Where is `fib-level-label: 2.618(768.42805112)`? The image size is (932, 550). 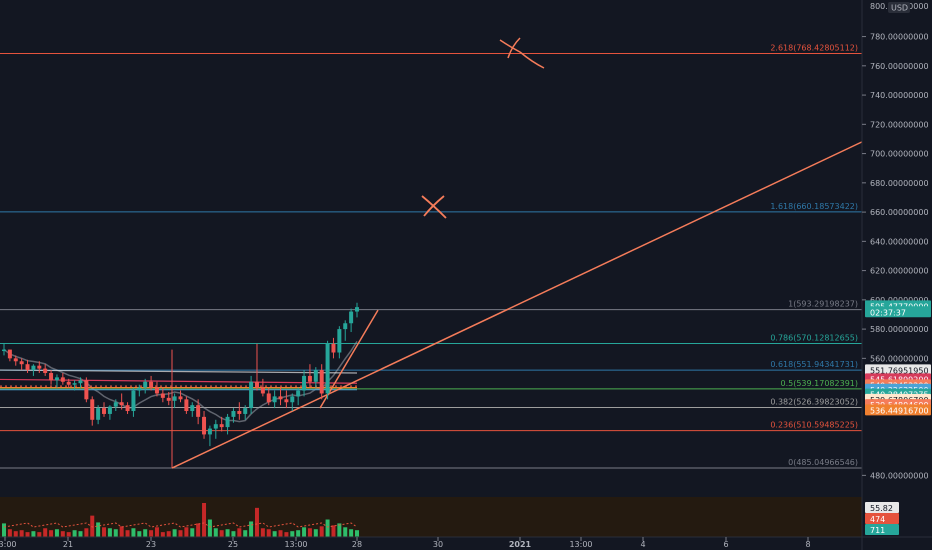 fib-level-label: 2.618(768.42805112) is located at coordinates (814, 47).